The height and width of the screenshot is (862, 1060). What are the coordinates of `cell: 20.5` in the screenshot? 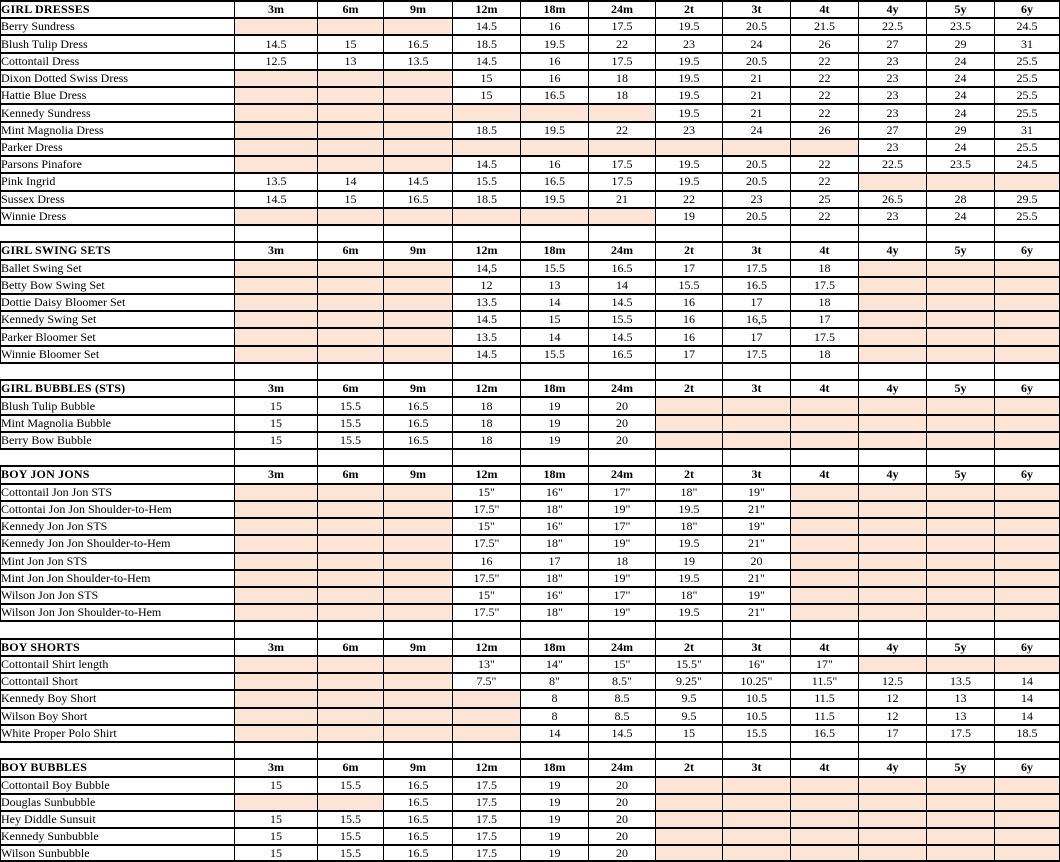 It's located at (756, 215).